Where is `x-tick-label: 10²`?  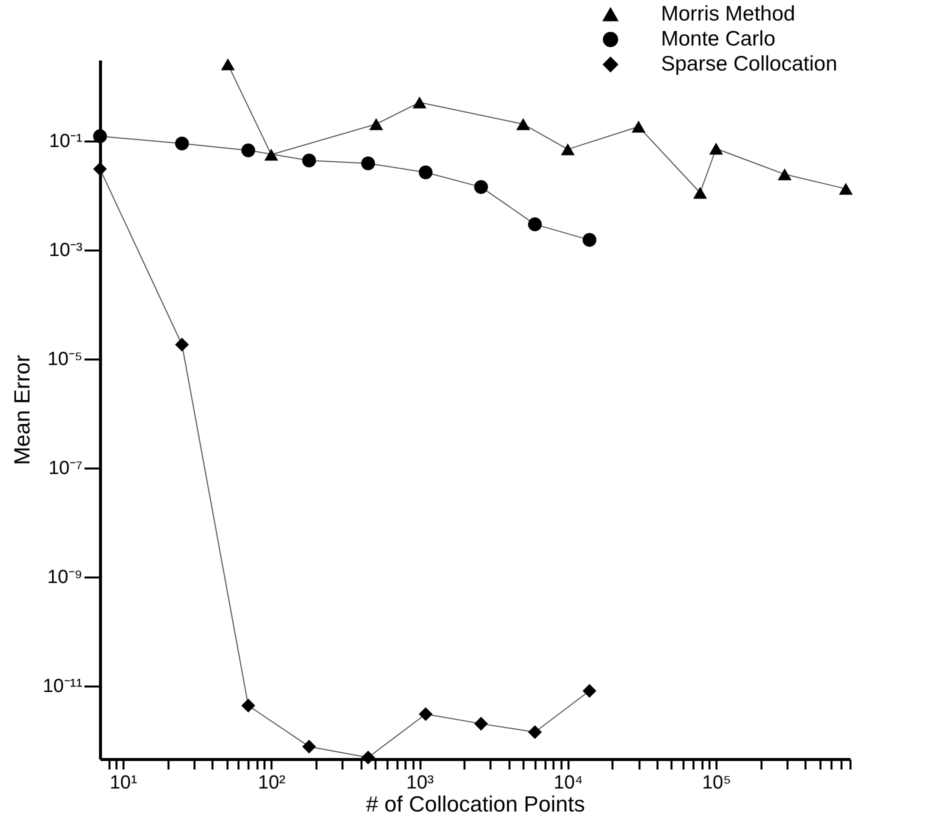 x-tick-label: 10² is located at coordinates (272, 783).